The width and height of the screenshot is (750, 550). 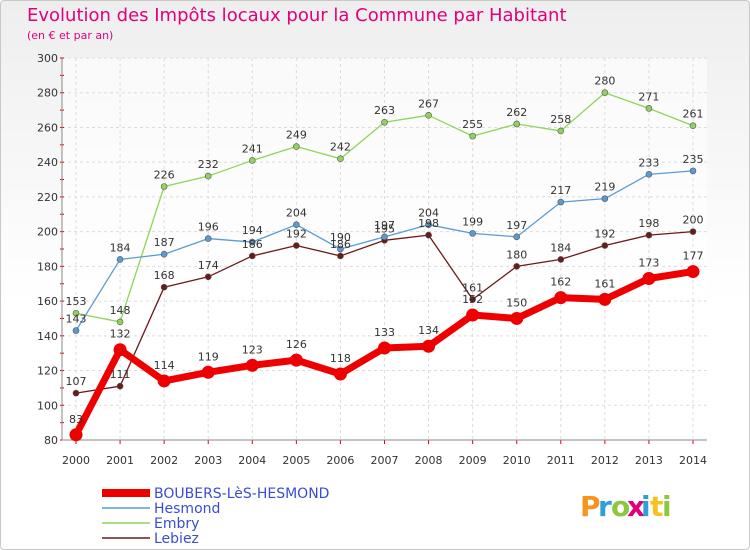 What do you see at coordinates (164, 460) in the screenshot?
I see `x-tick-label: 2002` at bounding box center [164, 460].